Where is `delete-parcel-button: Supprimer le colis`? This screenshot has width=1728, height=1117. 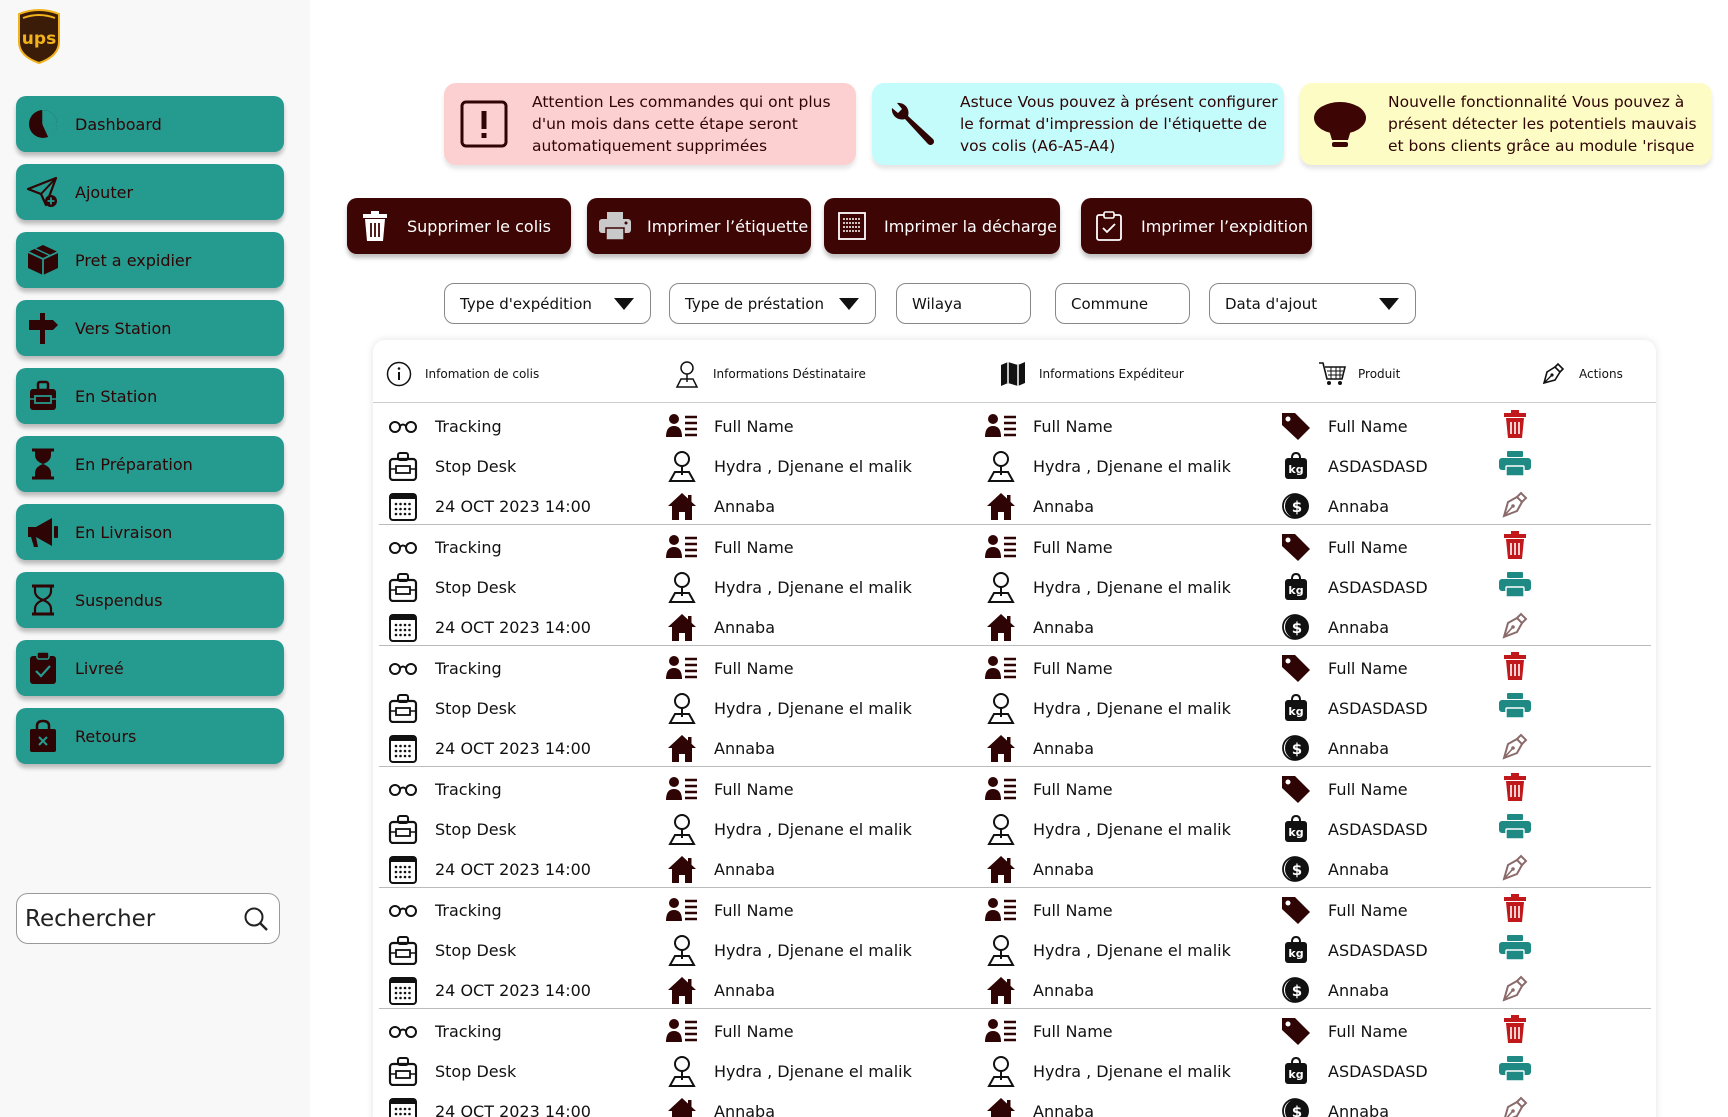 delete-parcel-button: Supprimer le colis is located at coordinates (459, 226).